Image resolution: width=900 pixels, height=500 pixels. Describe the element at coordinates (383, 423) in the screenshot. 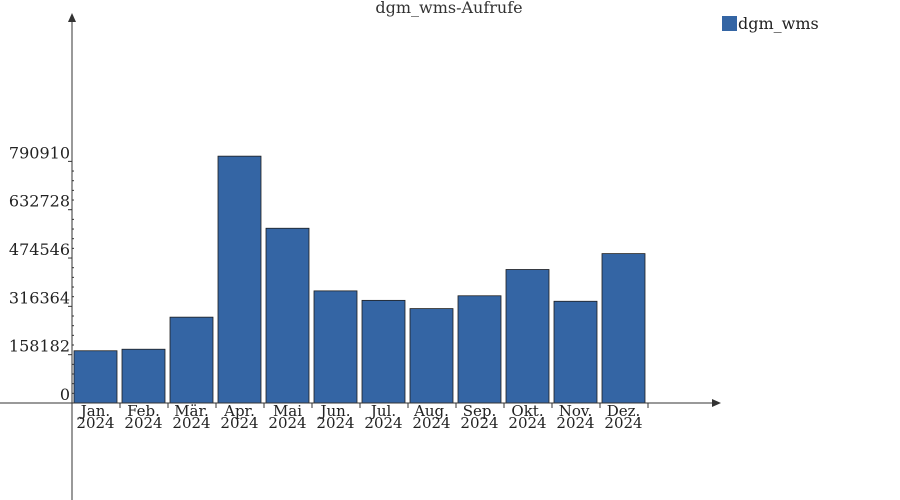

I see `x-tick-label-year-6: 2024` at that location.